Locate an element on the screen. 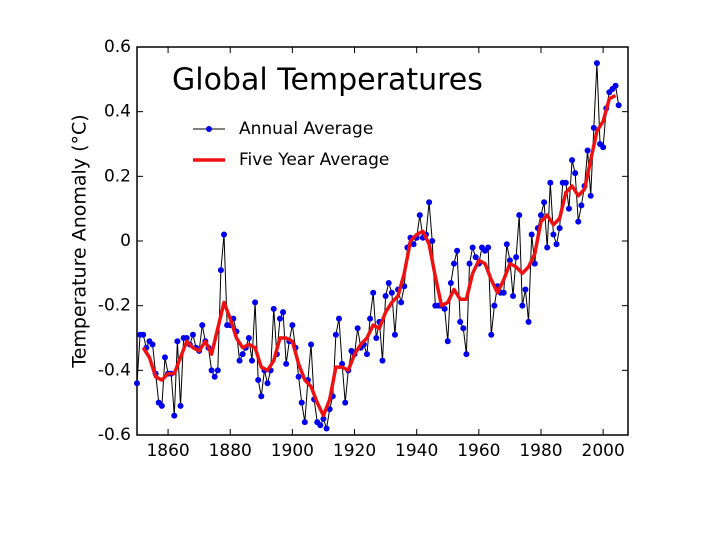  x-tick-label: 1880 is located at coordinates (230, 451).